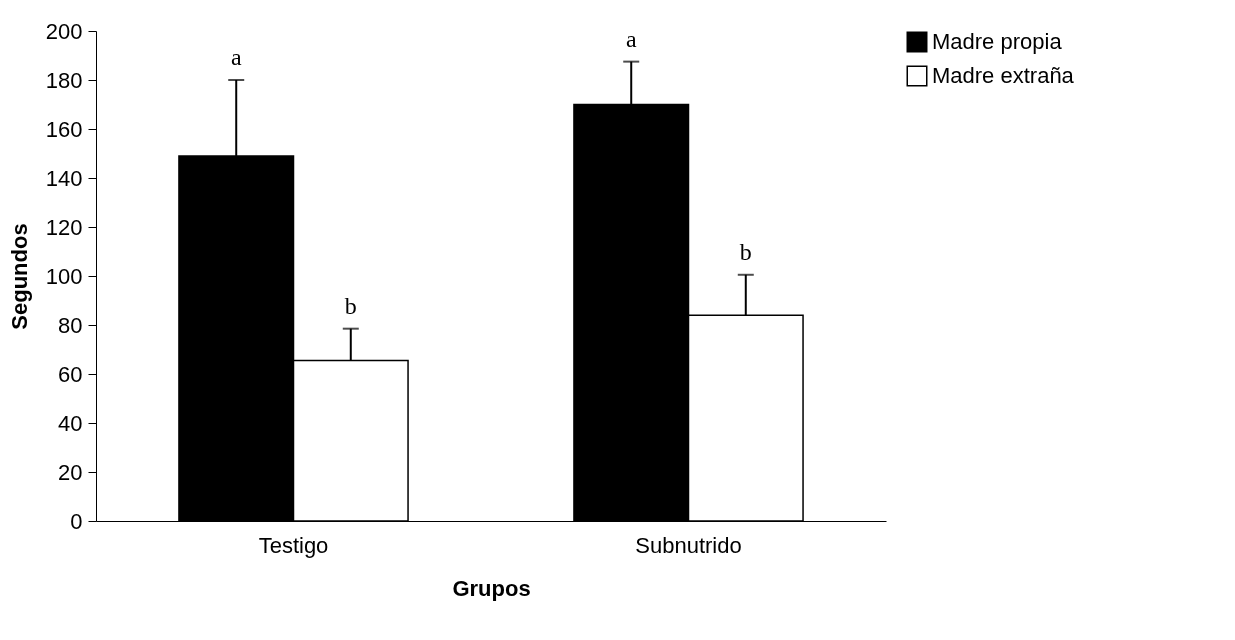 Image resolution: width=1235 pixels, height=640 pixels. I want to click on y-tick-label: 160, so click(64, 129).